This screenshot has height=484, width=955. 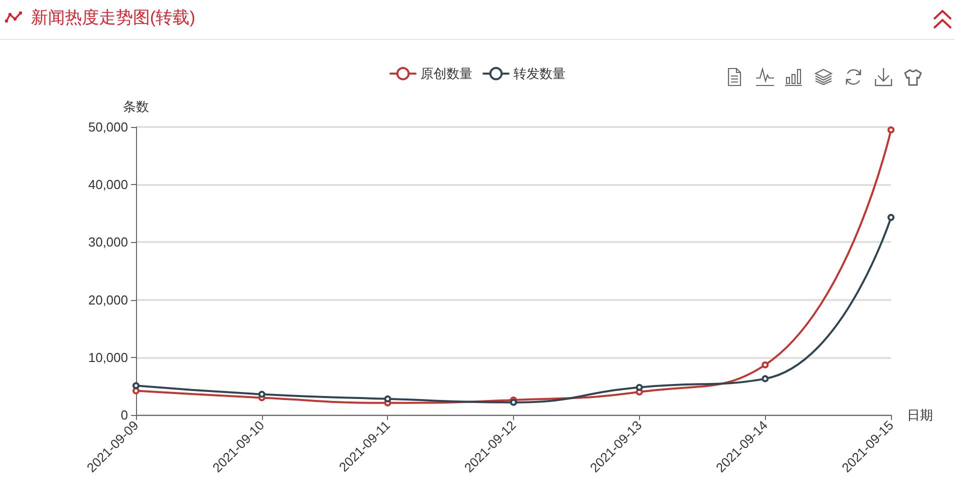 What do you see at coordinates (124, 415) in the screenshot?
I see `y-tick-label: 0` at bounding box center [124, 415].